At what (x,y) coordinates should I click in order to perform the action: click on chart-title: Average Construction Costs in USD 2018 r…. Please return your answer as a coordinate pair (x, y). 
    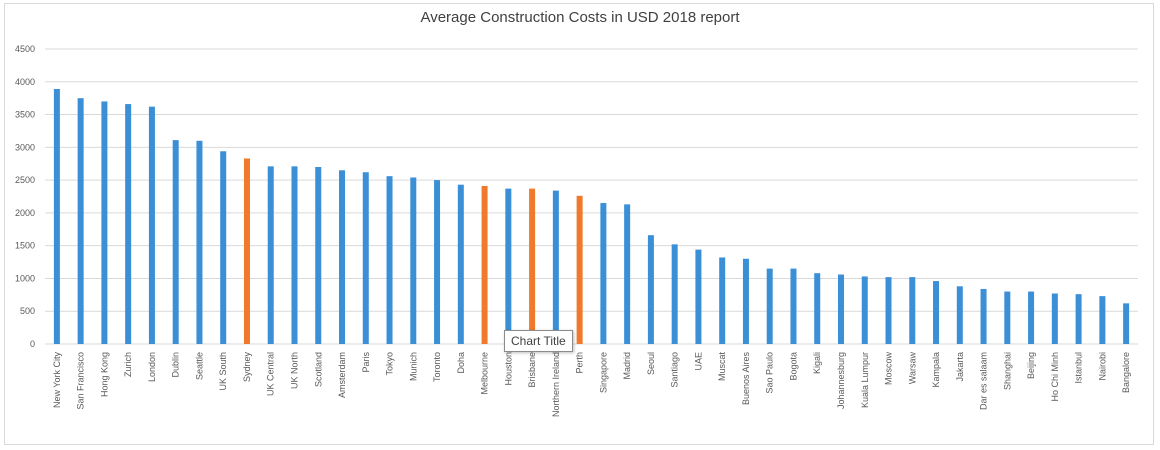
    Looking at the image, I should click on (580, 17).